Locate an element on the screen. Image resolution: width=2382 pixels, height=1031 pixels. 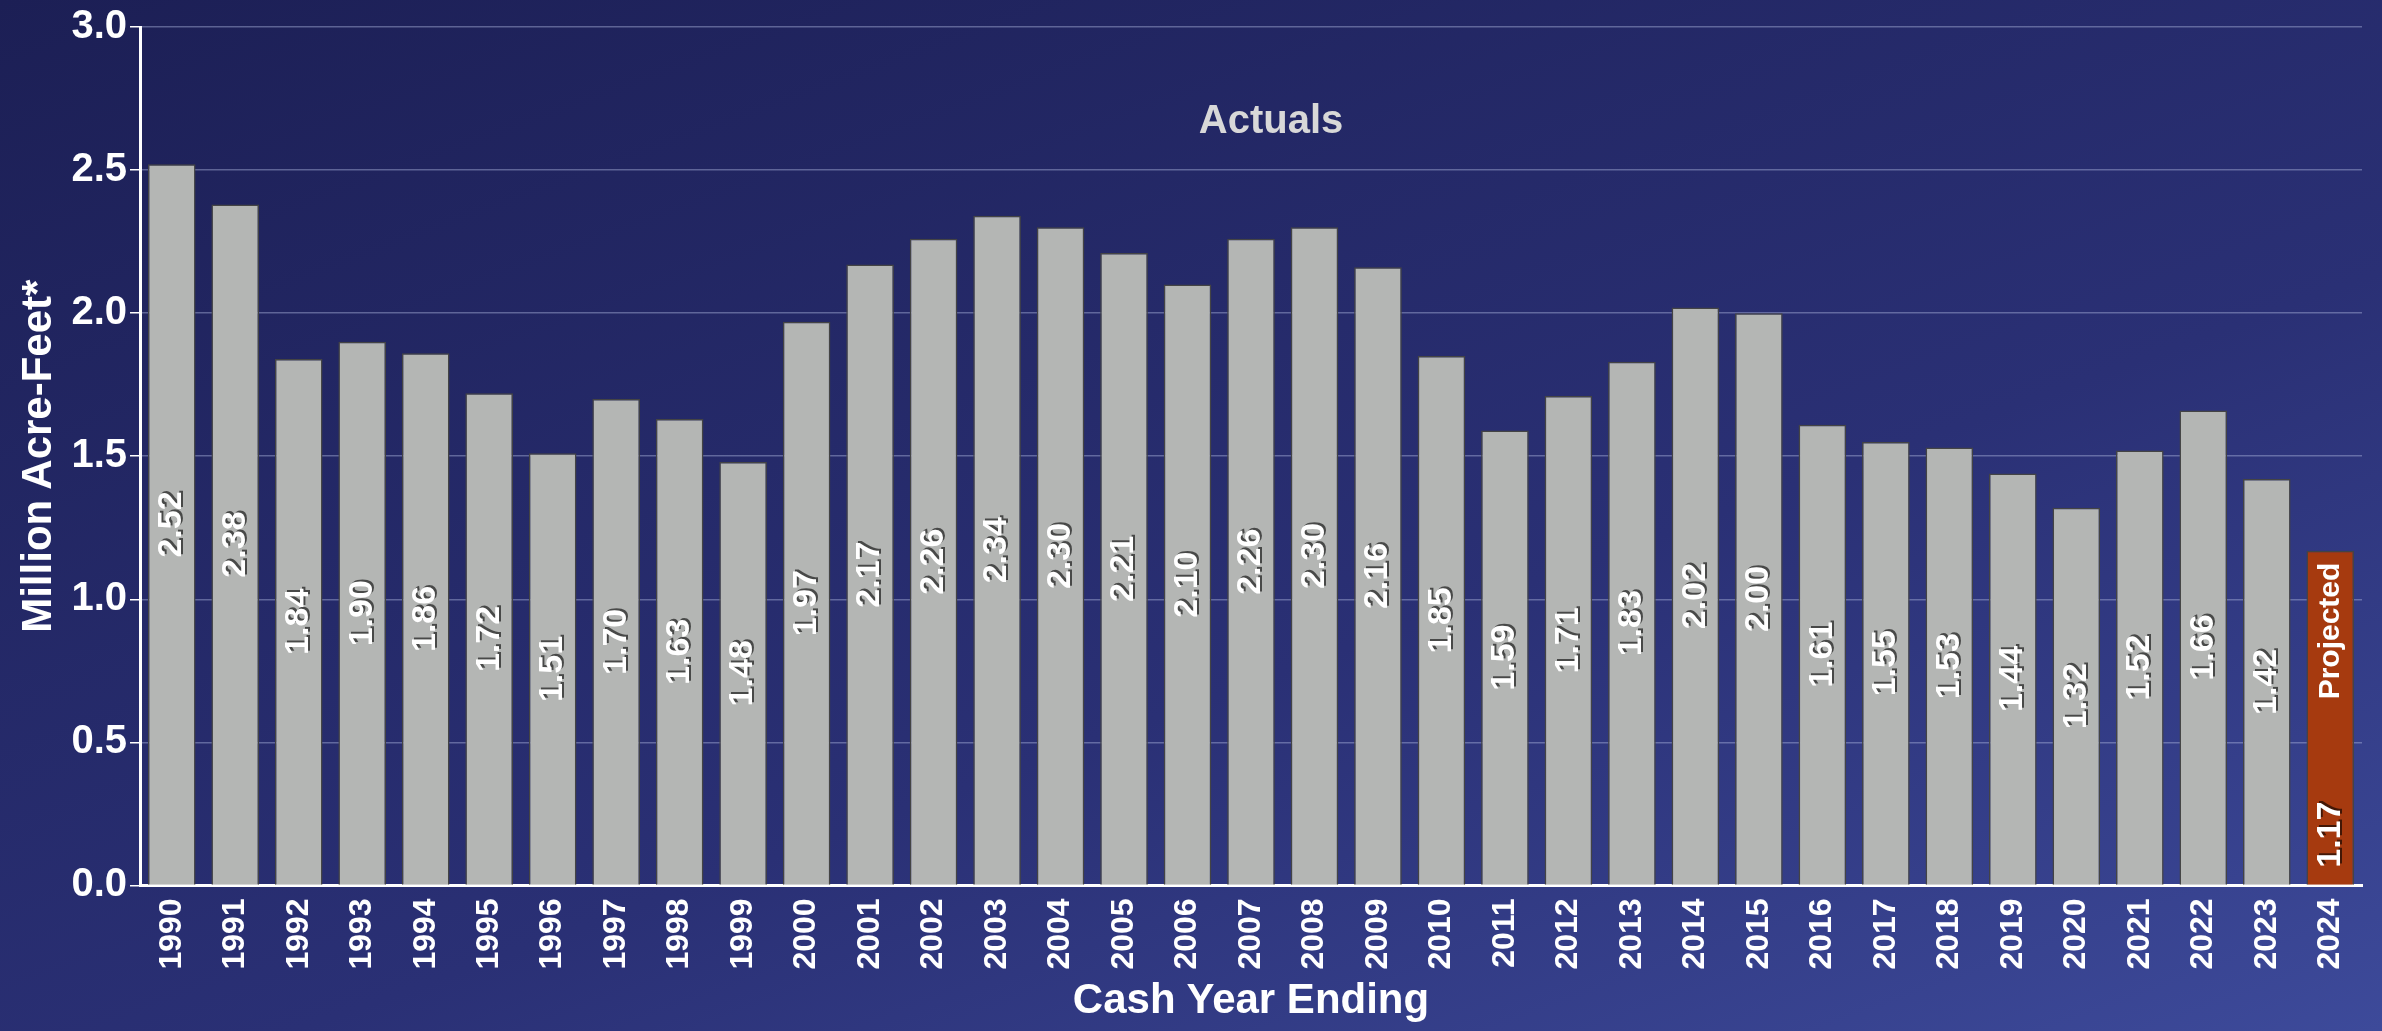
x-tick-label: 2024 is located at coordinates (2328, 934).